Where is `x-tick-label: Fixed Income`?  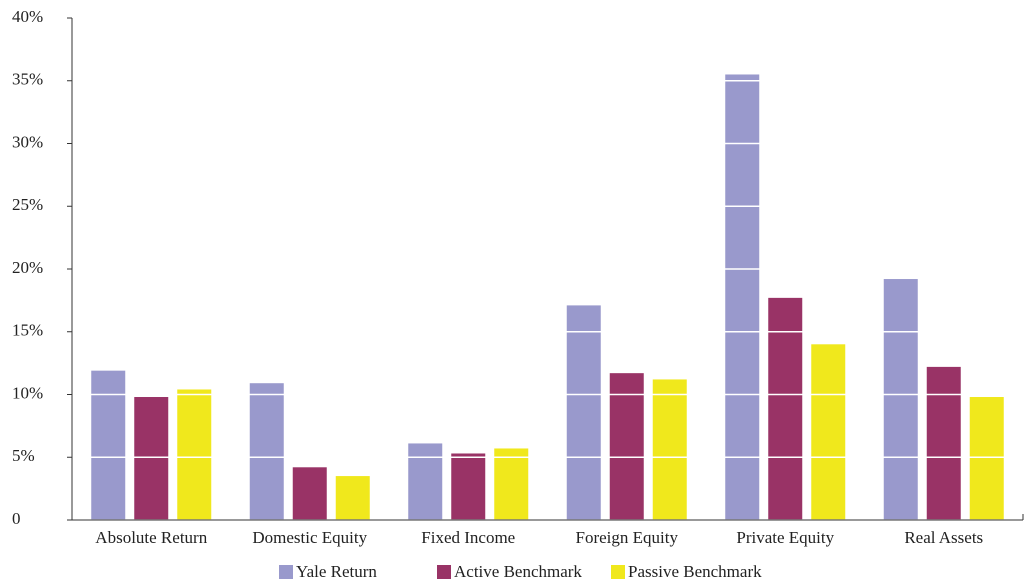
x-tick-label: Fixed Income is located at coordinates (468, 537).